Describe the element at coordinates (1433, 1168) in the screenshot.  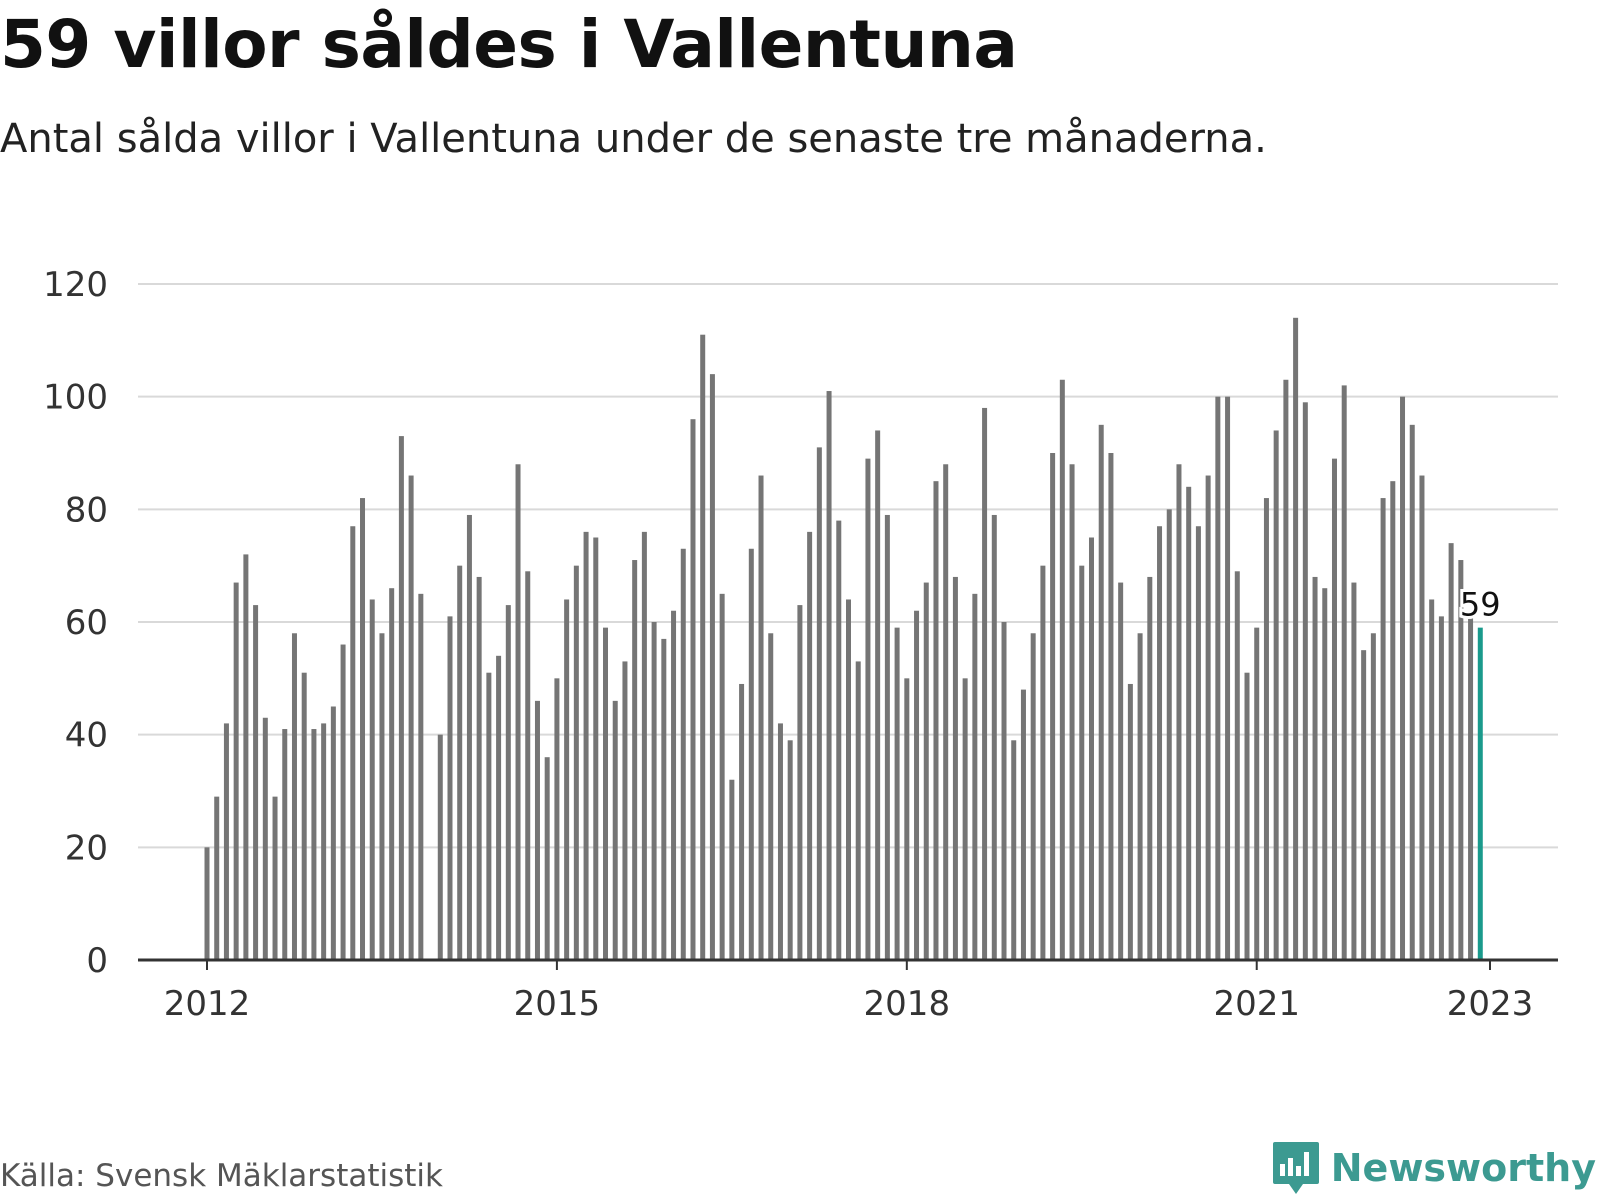
I see `brand: Newsworthy` at that location.